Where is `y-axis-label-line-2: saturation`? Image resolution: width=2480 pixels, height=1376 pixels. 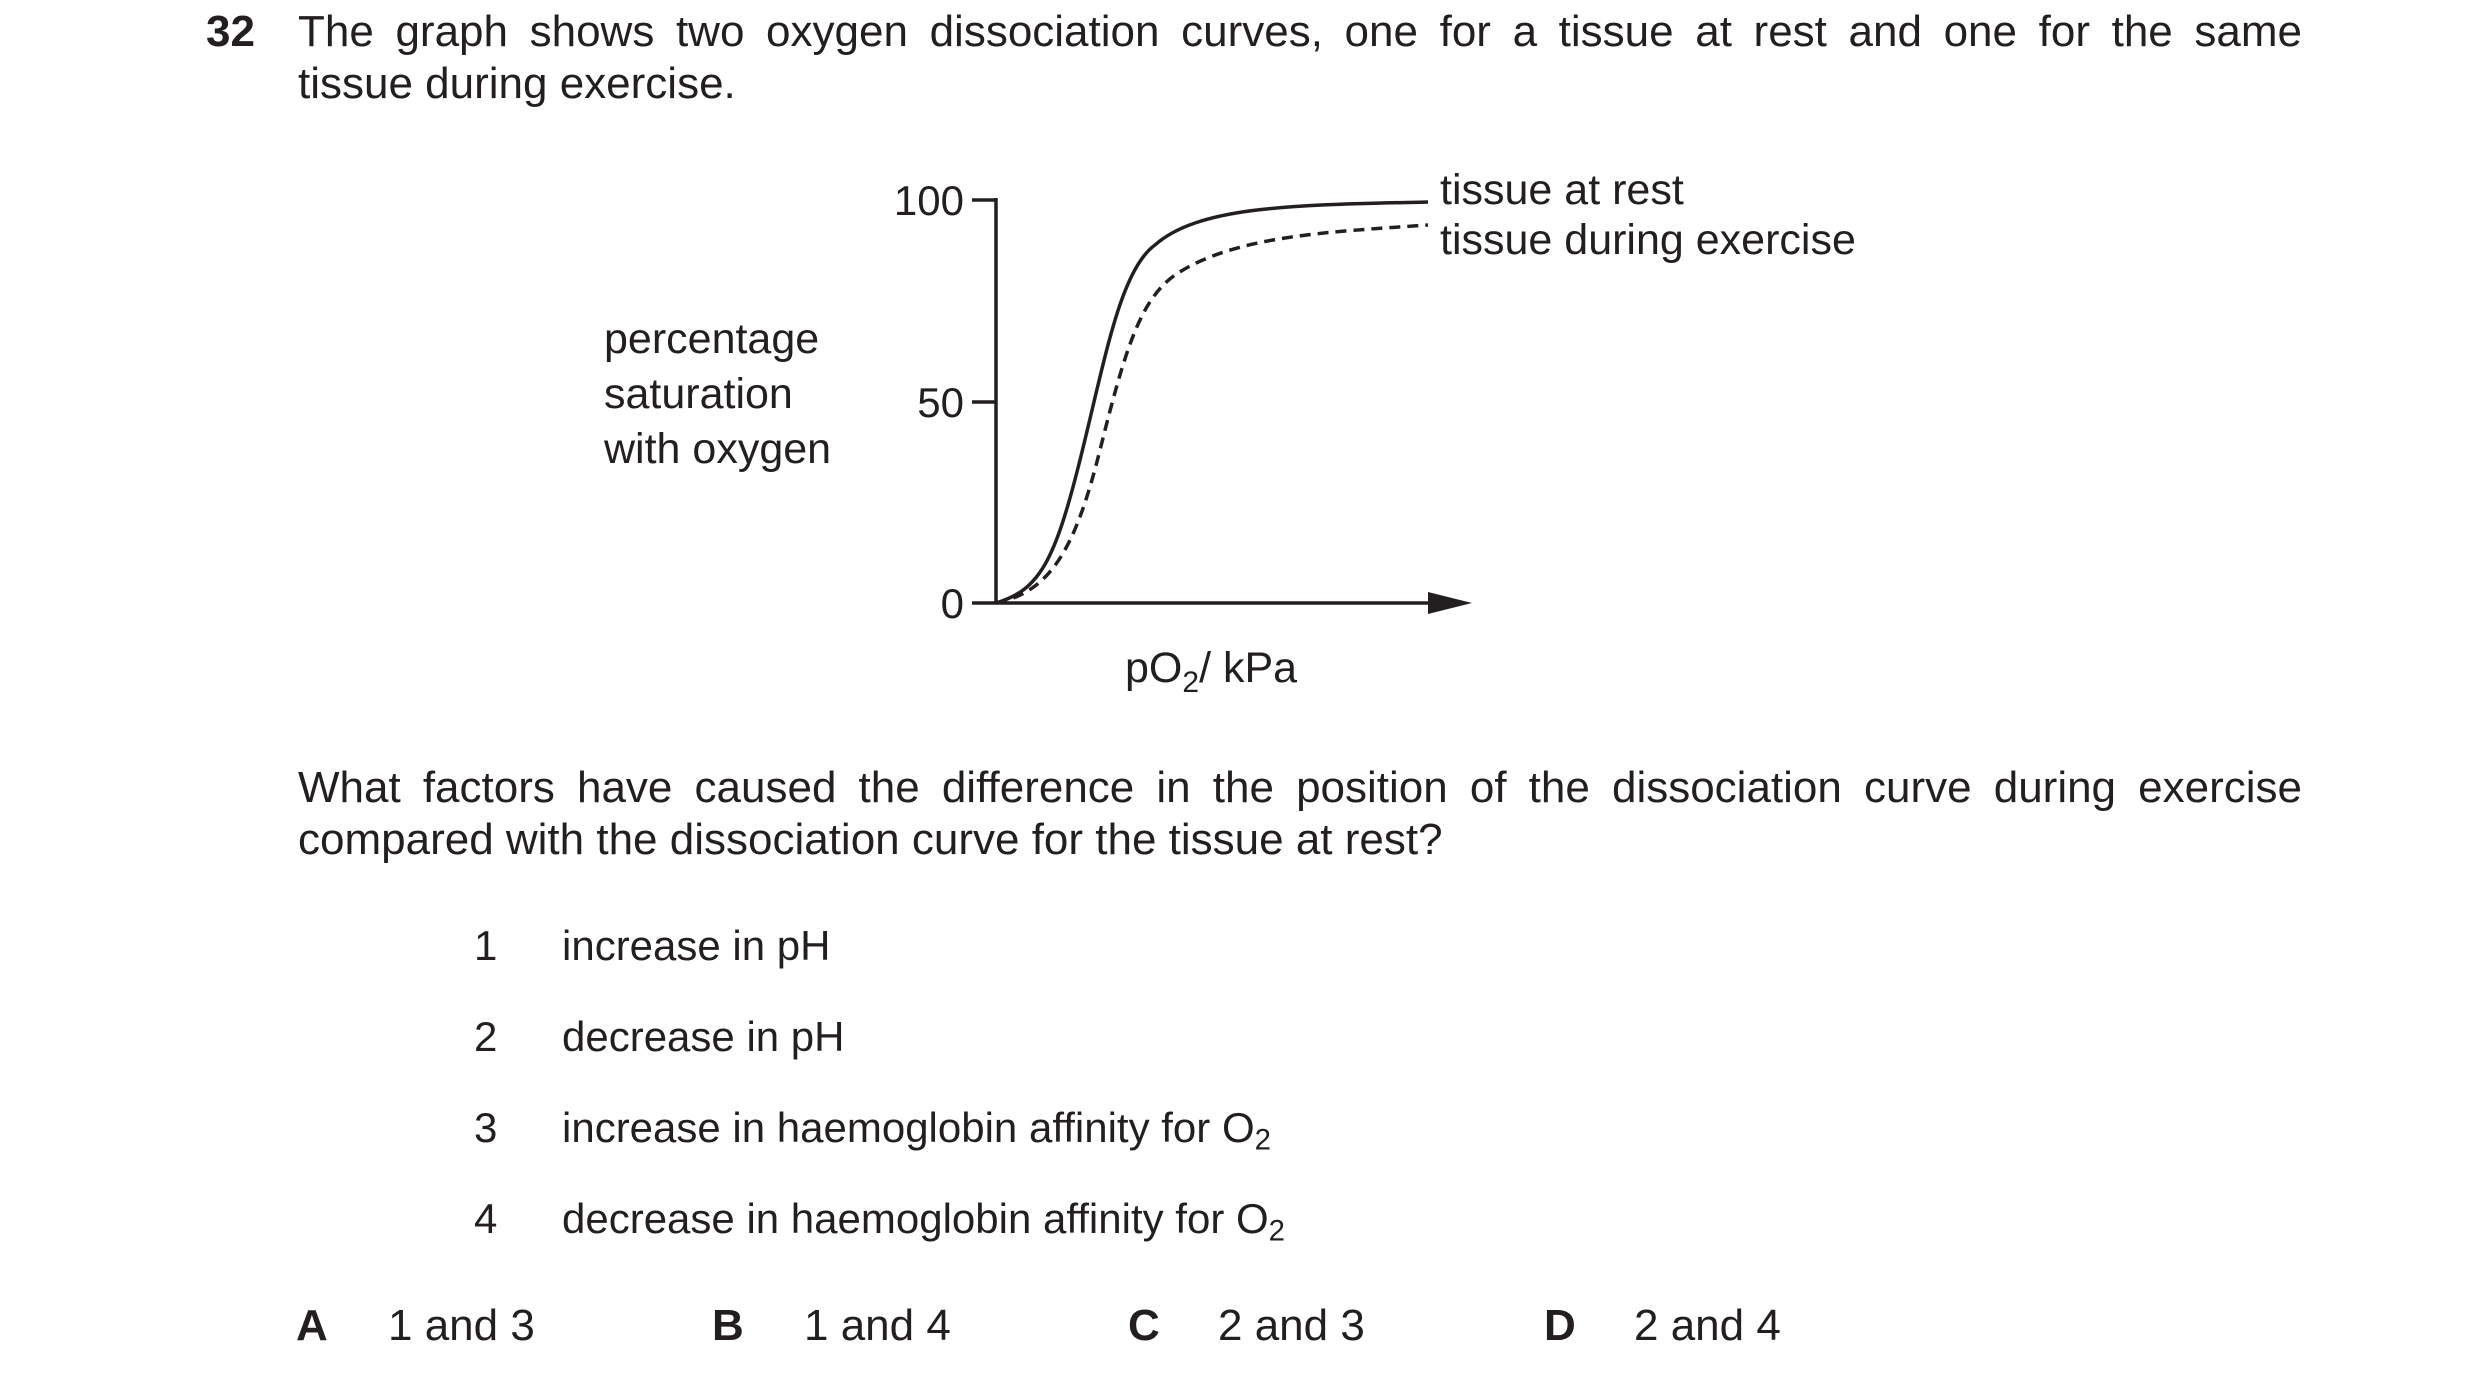 y-axis-label-line-2: saturation is located at coordinates (698, 394).